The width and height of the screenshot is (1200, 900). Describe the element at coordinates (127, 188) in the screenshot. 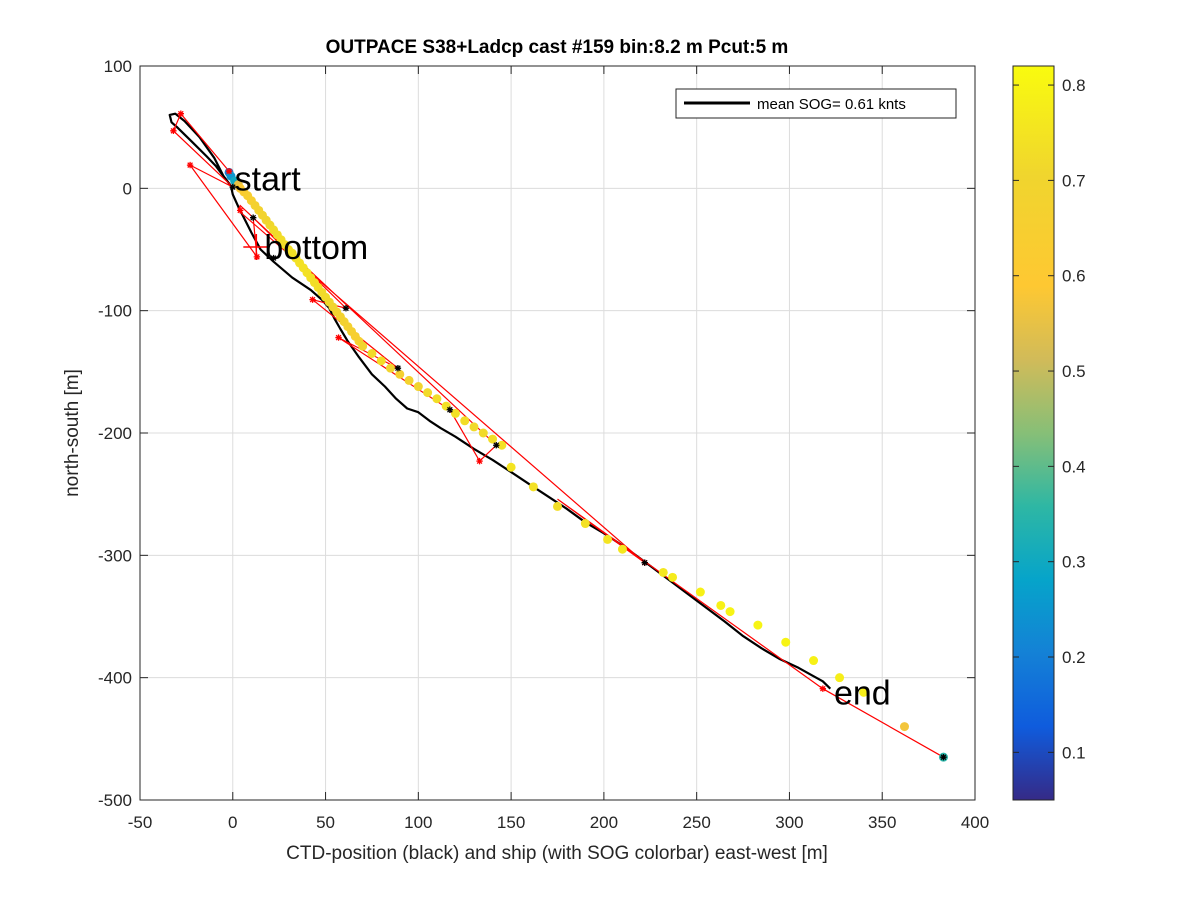

I see `y-tick-label: 0` at that location.